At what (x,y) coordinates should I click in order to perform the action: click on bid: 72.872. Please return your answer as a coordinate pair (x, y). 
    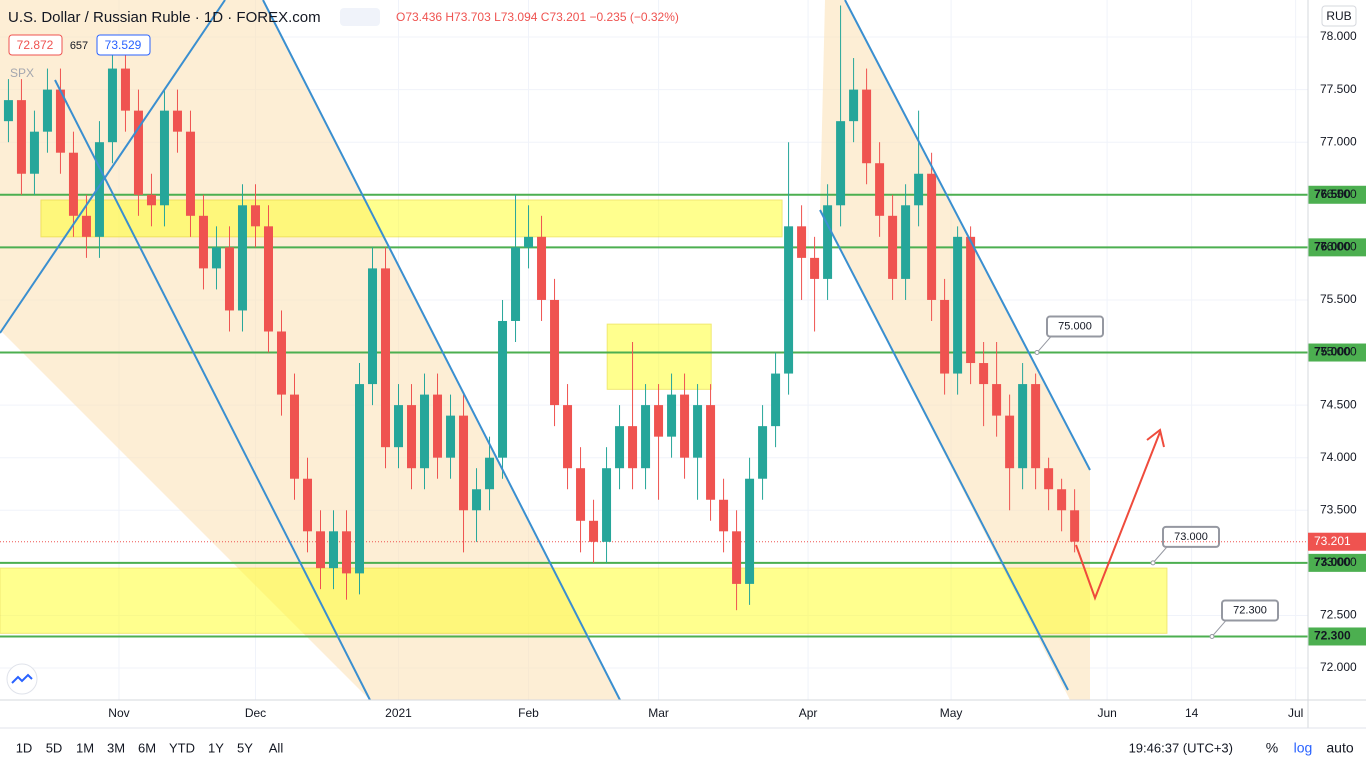
    Looking at the image, I should click on (35, 45).